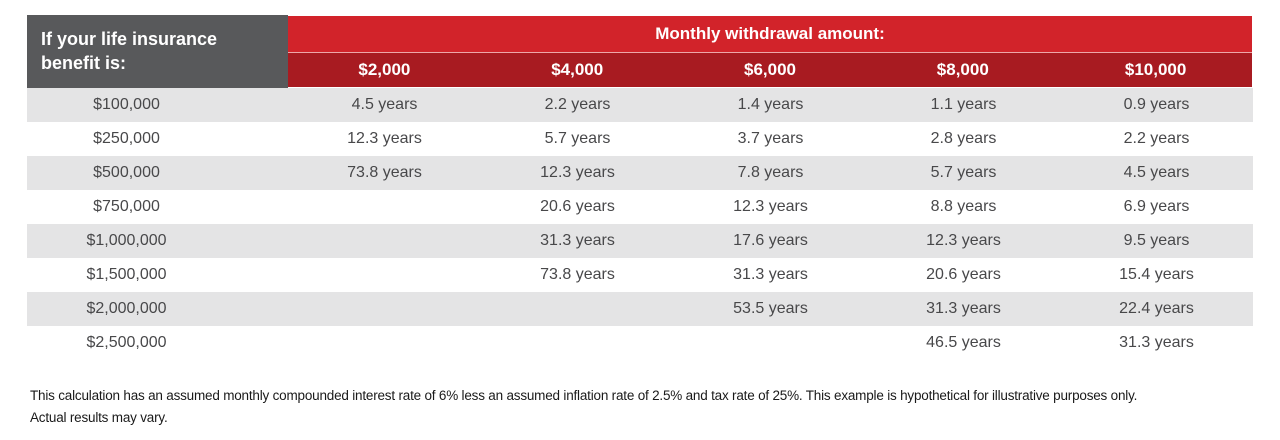 This screenshot has width=1280, height=440. Describe the element at coordinates (770, 308) in the screenshot. I see `value-cell: 53.5 years` at that location.